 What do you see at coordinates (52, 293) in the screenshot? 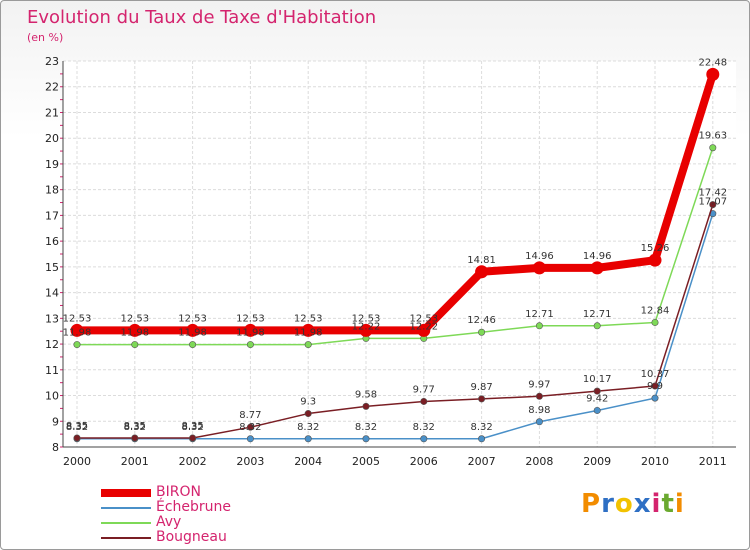
I see `y-tick-label: 14` at bounding box center [52, 293].